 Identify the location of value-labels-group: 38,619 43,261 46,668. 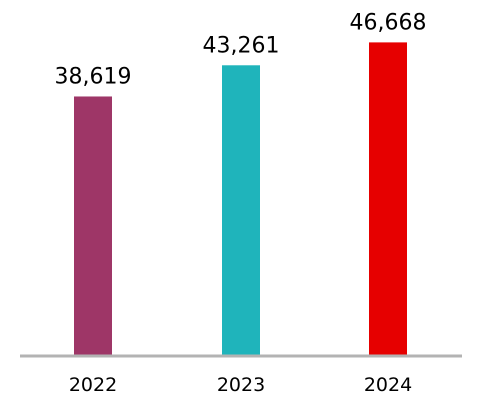
(241, 49).